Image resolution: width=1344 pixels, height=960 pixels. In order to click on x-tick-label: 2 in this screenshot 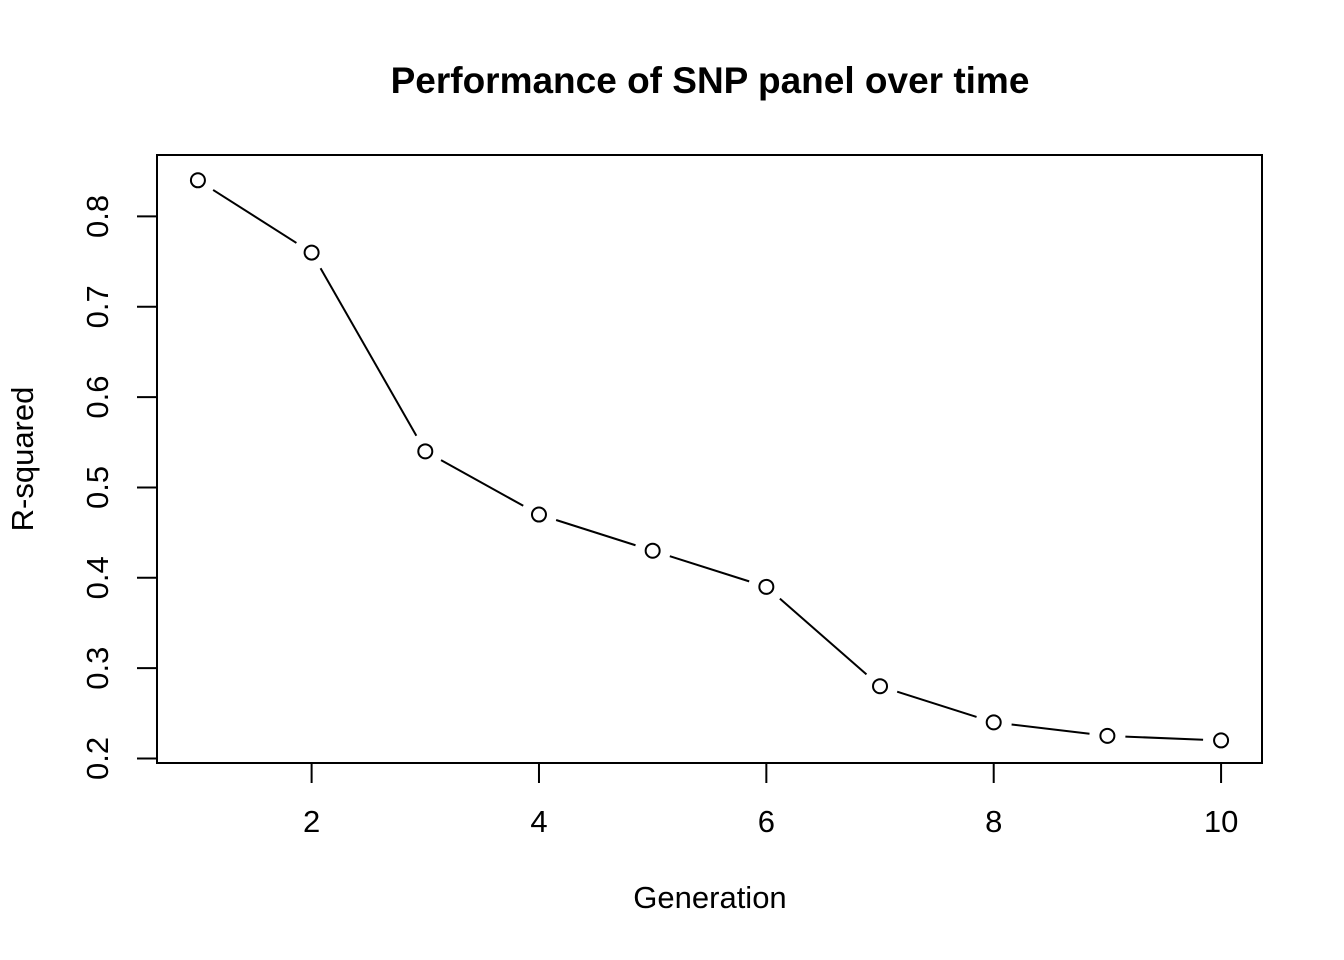, I will do `click(311, 821)`.